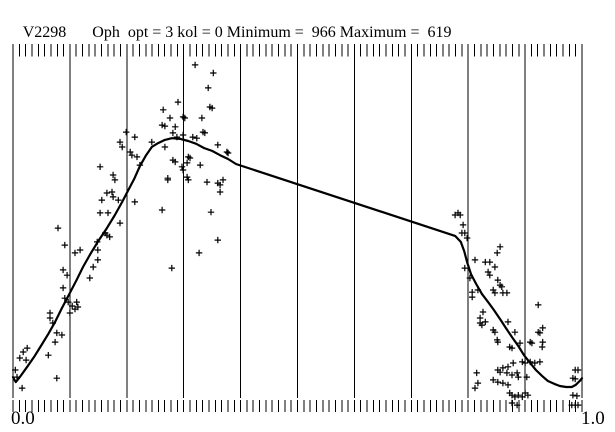  What do you see at coordinates (44, 32) in the screenshot?
I see `star-designation: V2298` at bounding box center [44, 32].